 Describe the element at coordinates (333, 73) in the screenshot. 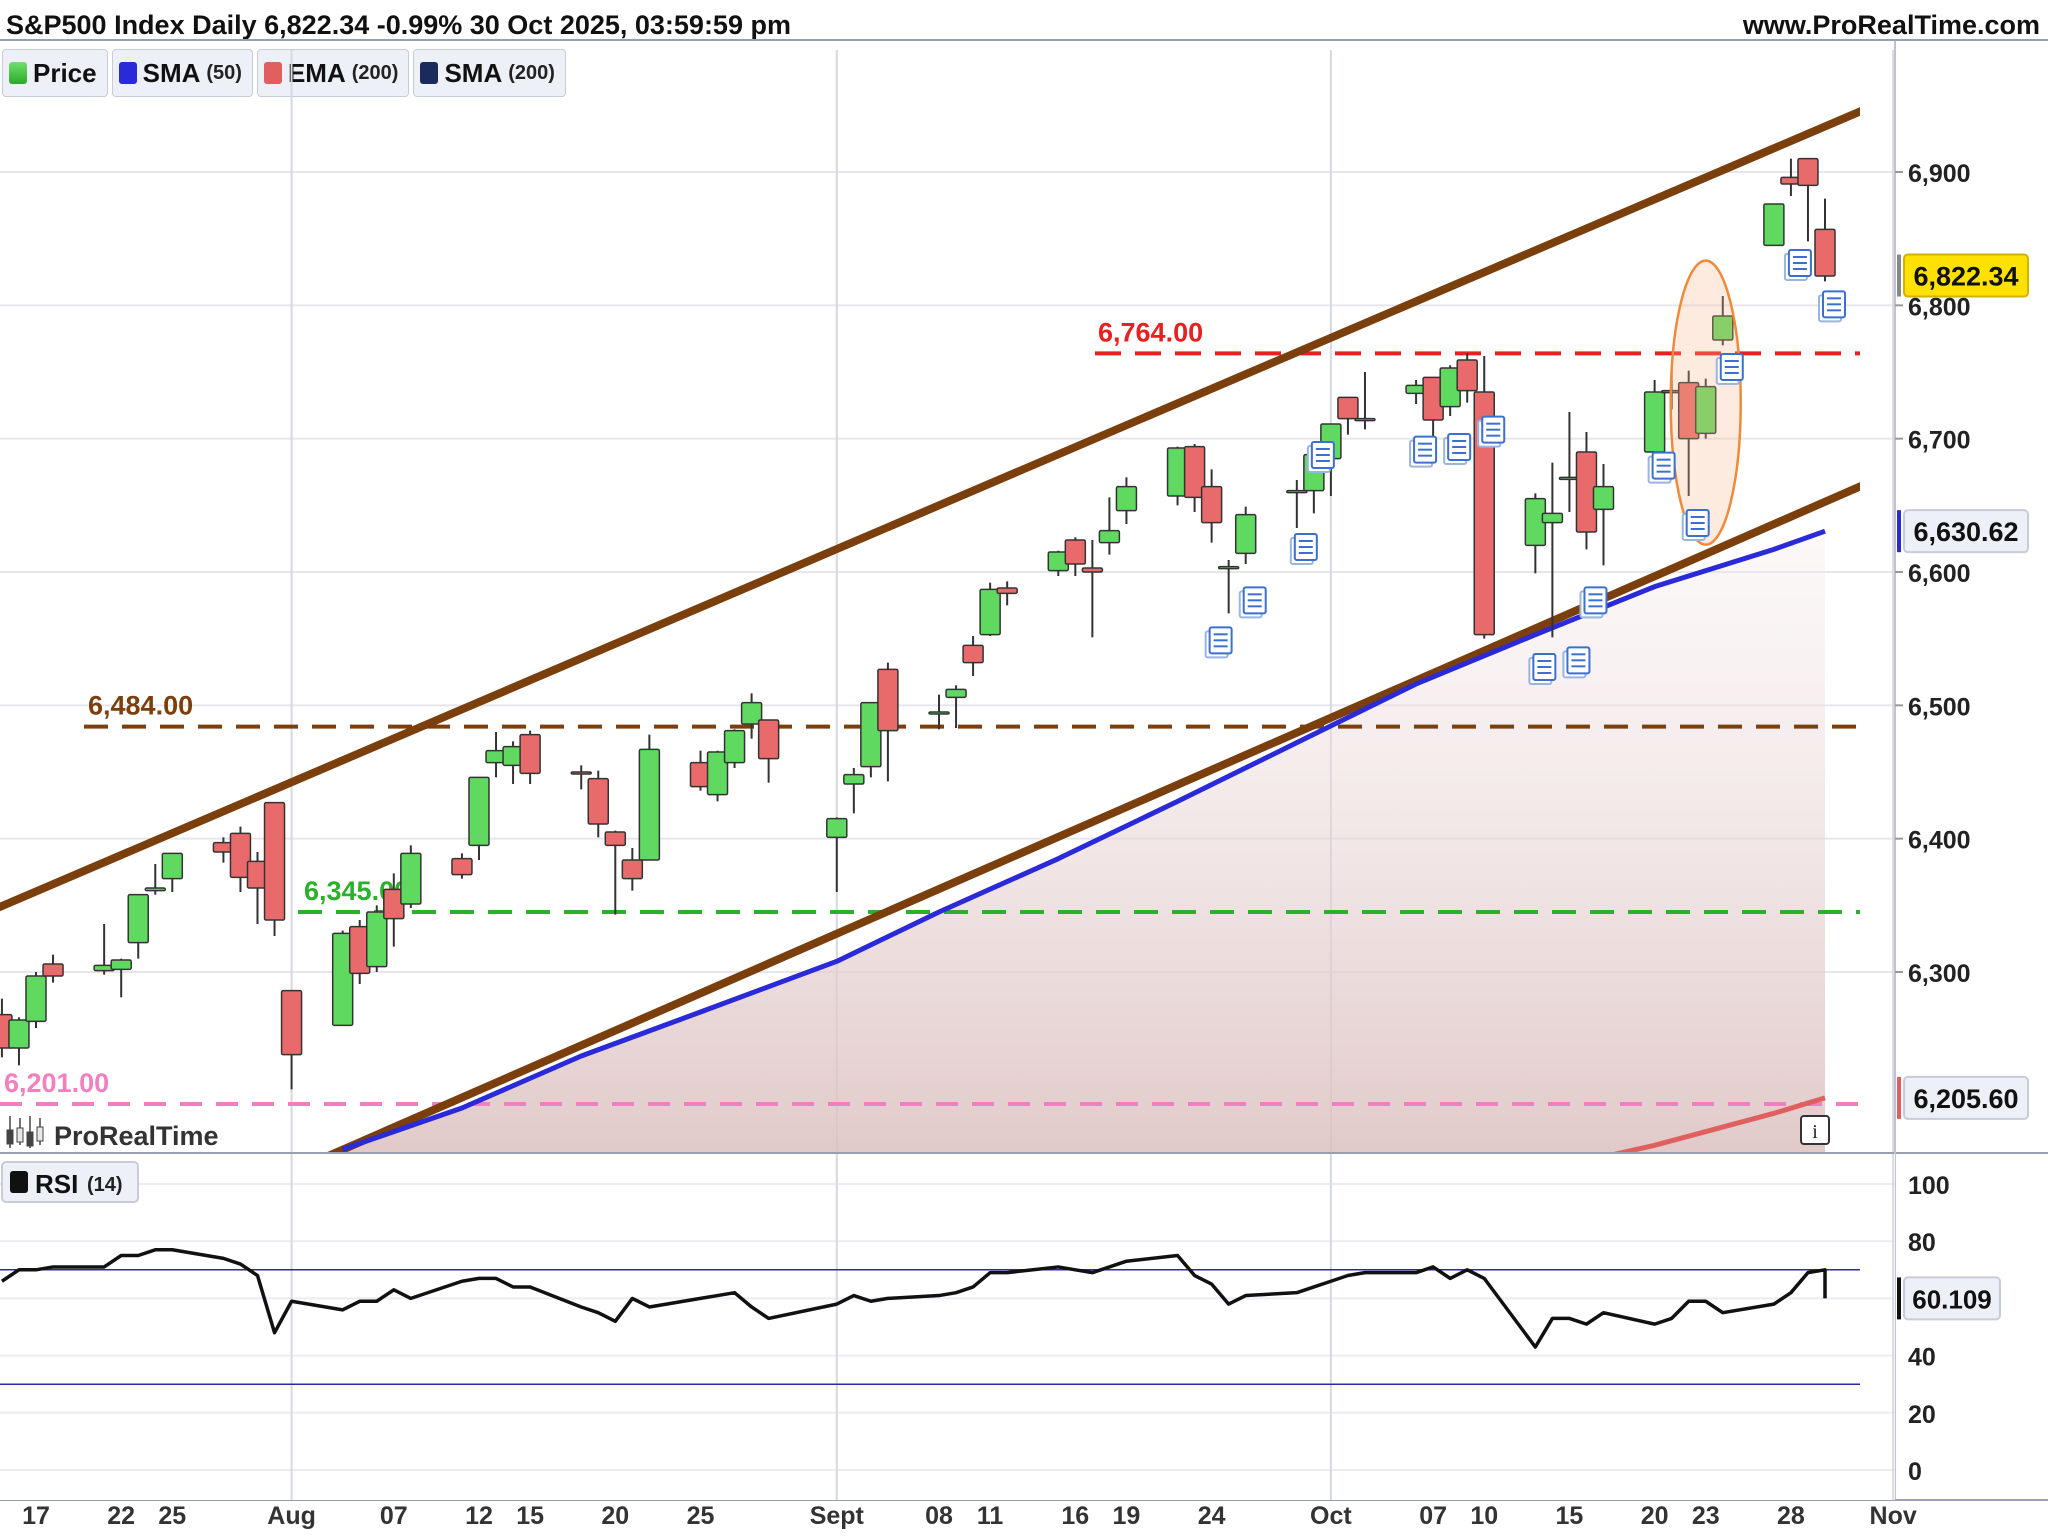

I see `legend-ema200: EMA (200)` at that location.